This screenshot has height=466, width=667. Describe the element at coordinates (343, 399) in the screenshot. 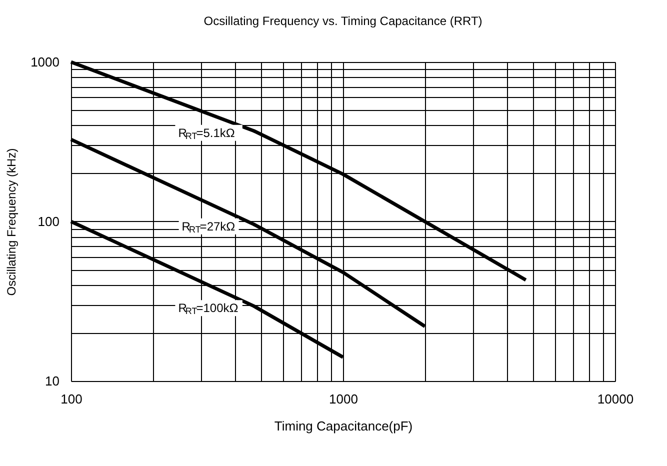

I see `x-tick-label: 1000` at that location.